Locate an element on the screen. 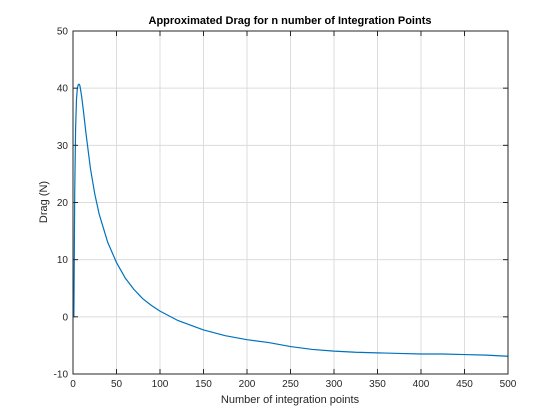  y-tick-label: 50 is located at coordinates (63, 32).